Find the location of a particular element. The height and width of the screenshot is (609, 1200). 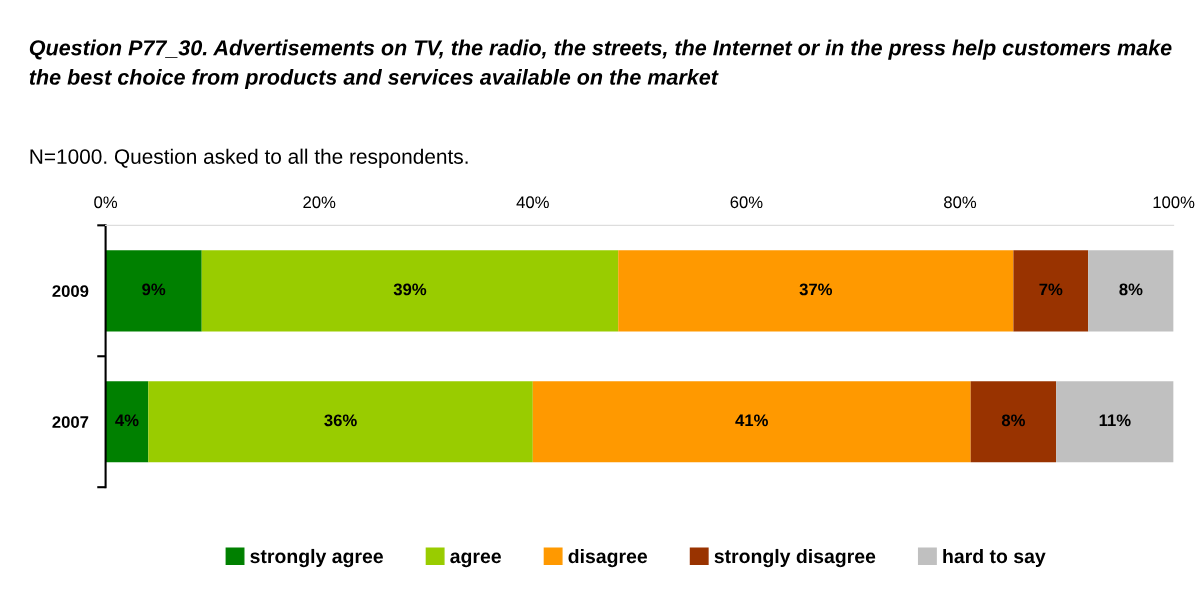

data-label: 41% is located at coordinates (751, 420).